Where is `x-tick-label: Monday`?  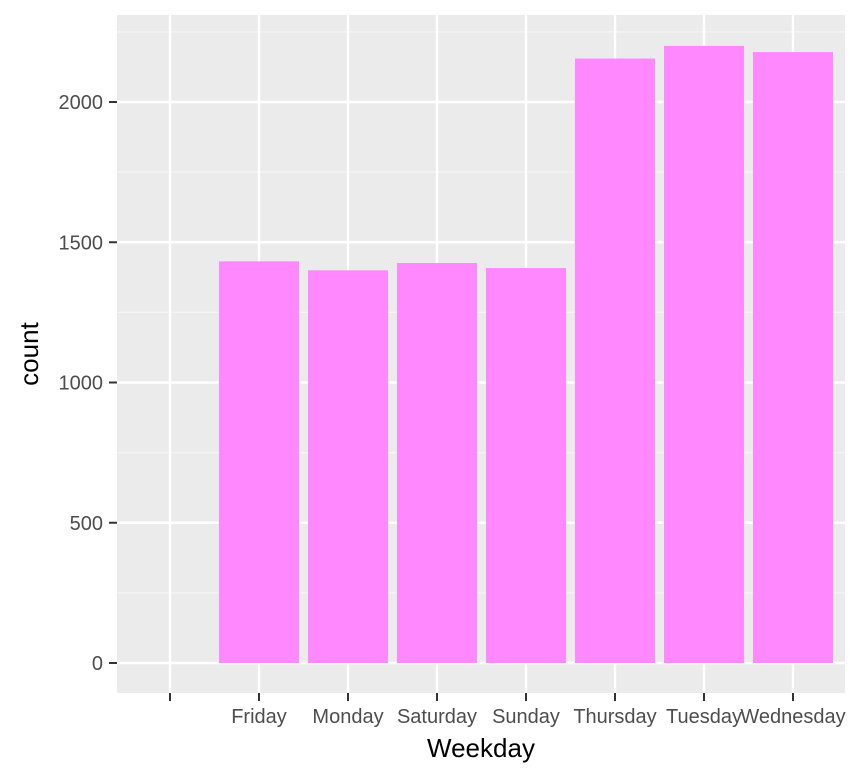 x-tick-label: Monday is located at coordinates (347, 717).